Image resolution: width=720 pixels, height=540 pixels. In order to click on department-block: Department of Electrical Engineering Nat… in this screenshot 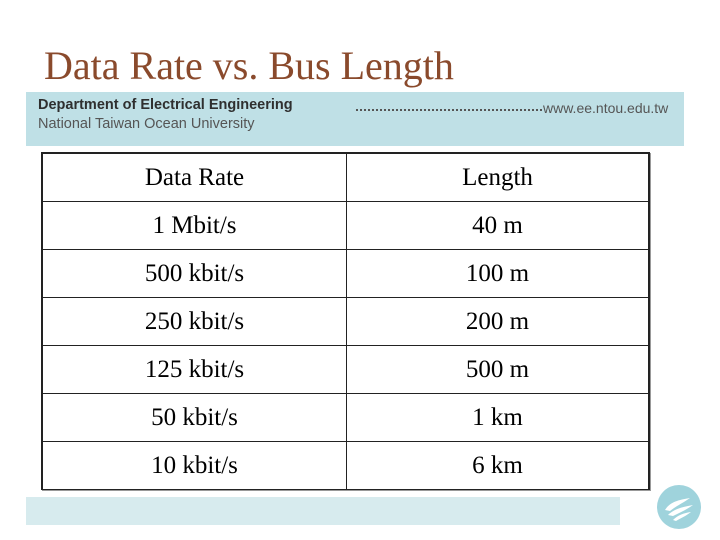, I will do `click(165, 115)`.